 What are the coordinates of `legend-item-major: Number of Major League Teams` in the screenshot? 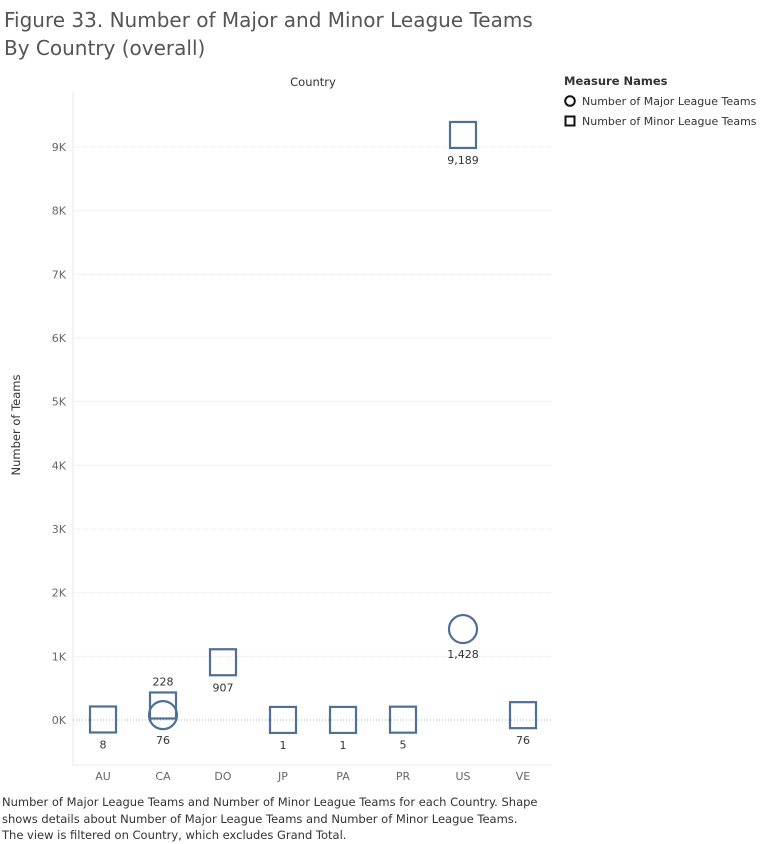 It's located at (666, 101).